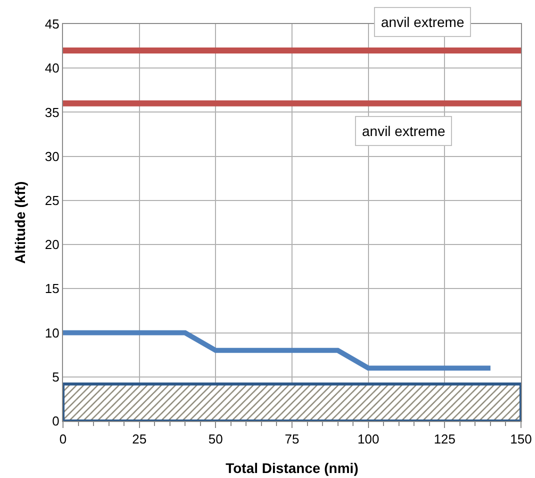  What do you see at coordinates (292, 439) in the screenshot?
I see `x-tick-label: 75` at bounding box center [292, 439].